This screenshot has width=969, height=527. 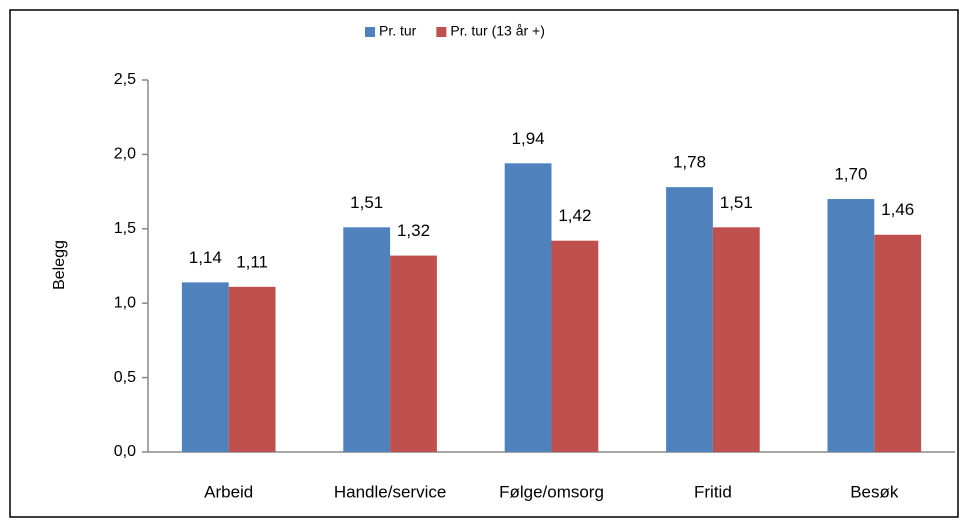 I want to click on x-tick-label: Besøk, so click(x=874, y=491).